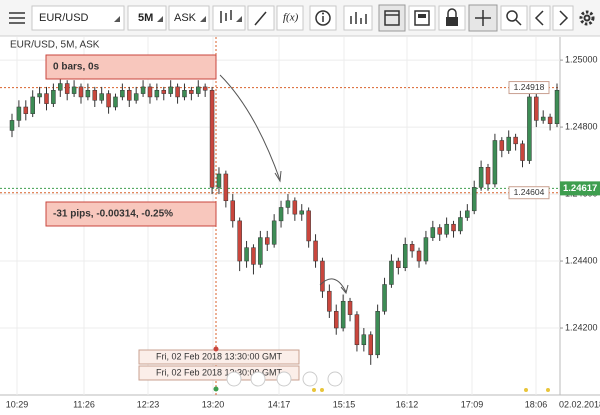  I want to click on lock-button, so click(452, 18).